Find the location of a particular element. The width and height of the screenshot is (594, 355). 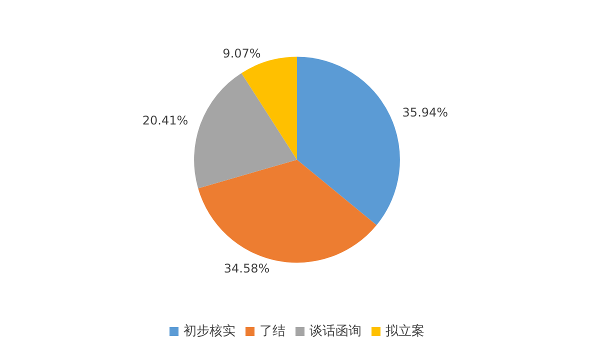

legend-label: 初步核实 is located at coordinates (210, 331).